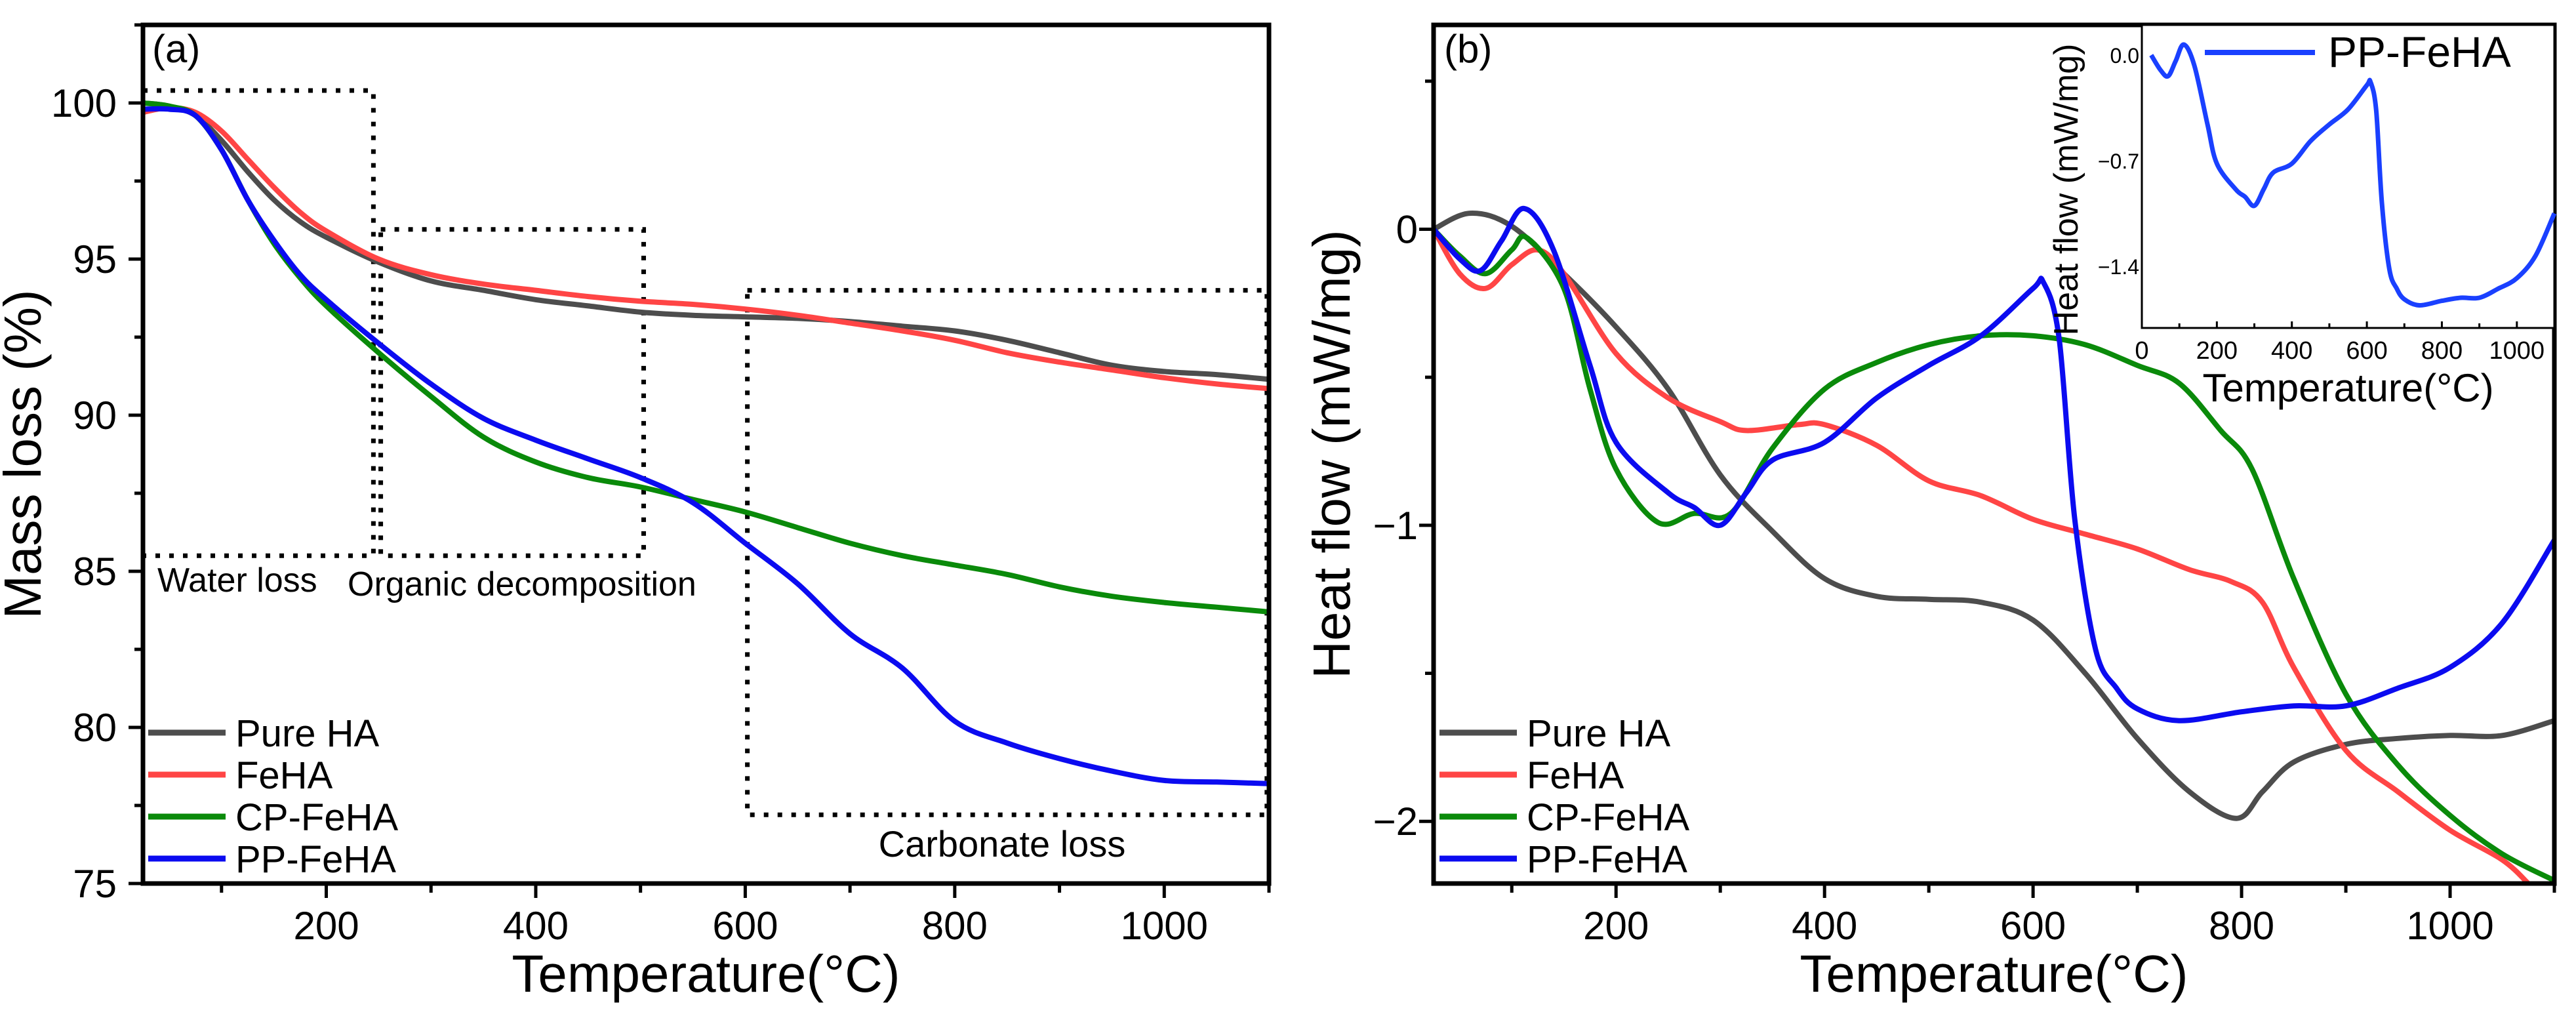 The image size is (2576, 1016). What do you see at coordinates (26, 454) in the screenshot?
I see `y-axis-title: Mass loss (%)` at bounding box center [26, 454].